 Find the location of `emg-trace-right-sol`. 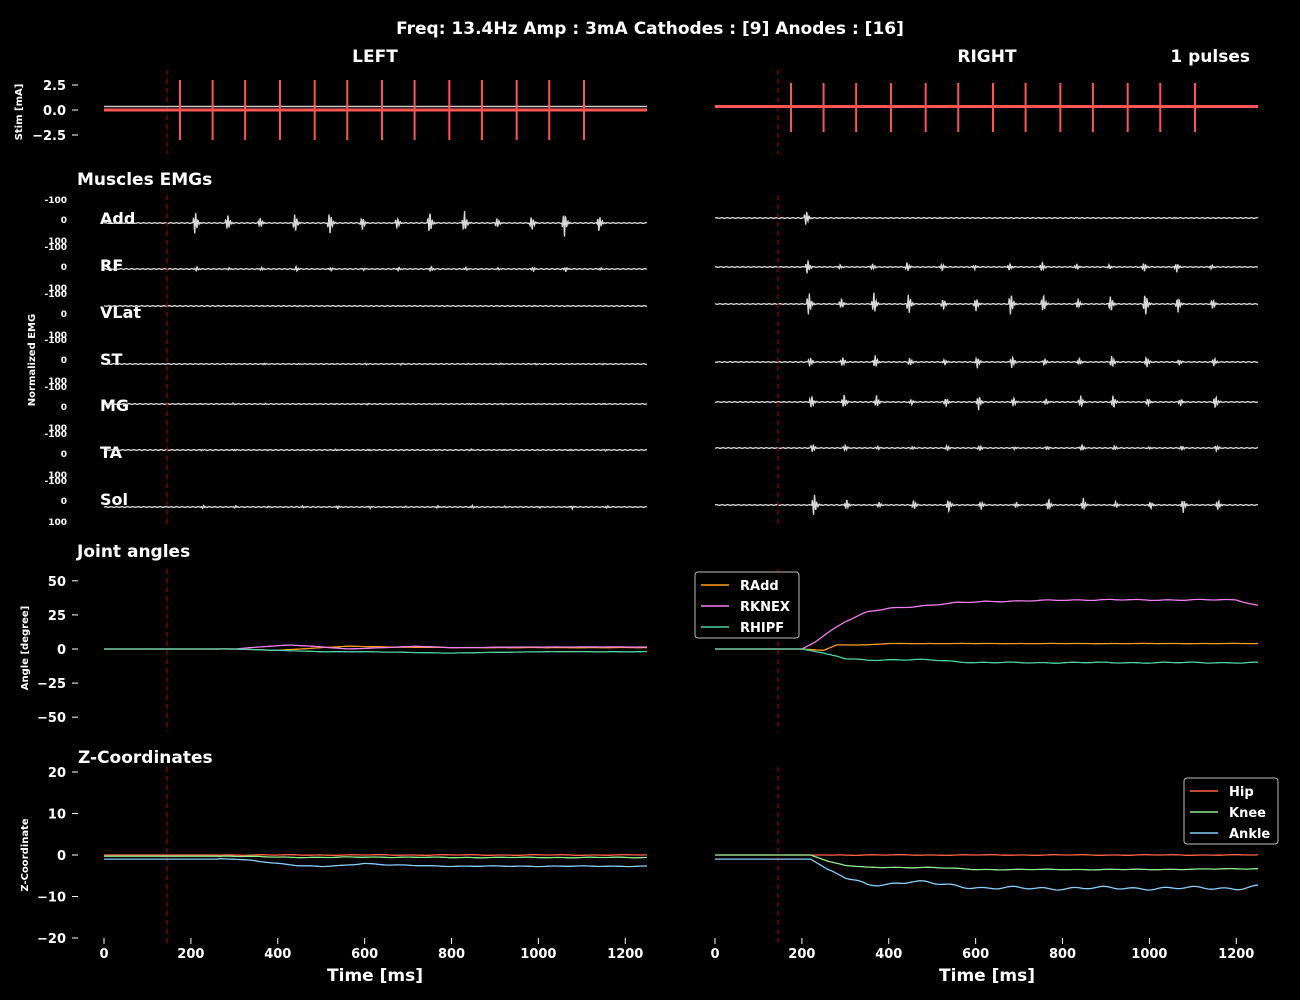

emg-trace-right-sol is located at coordinates (986, 504).